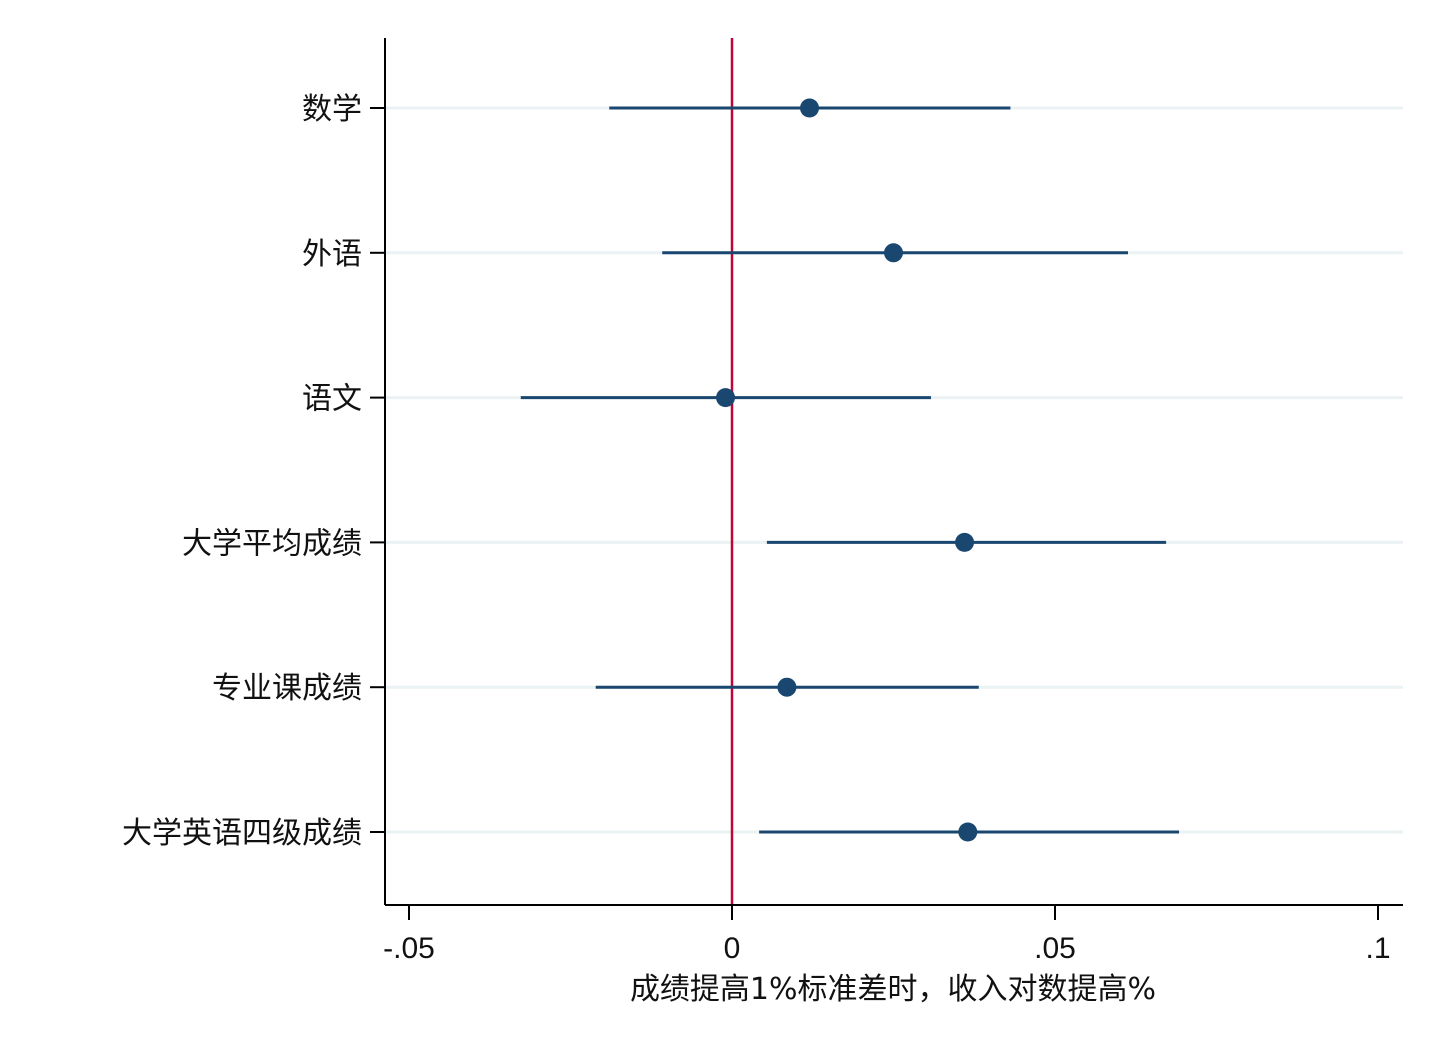 This screenshot has height=1047, width=1440. I want to click on category-label: 外语, so click(332, 254).